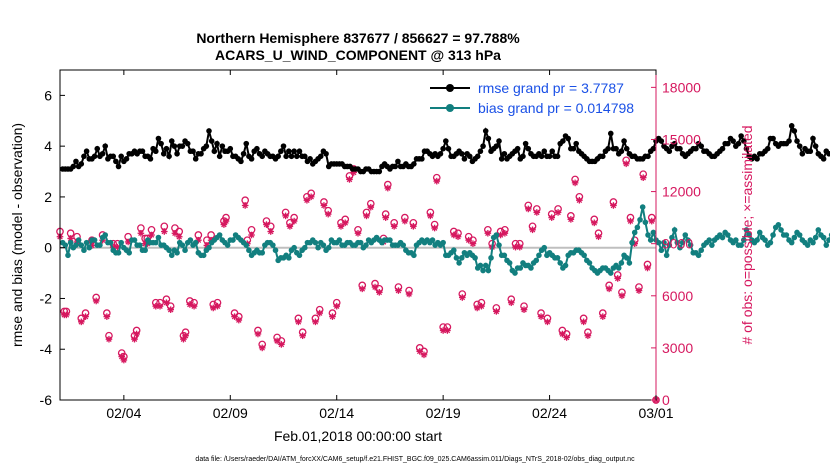 The width and height of the screenshot is (830, 470). Describe the element at coordinates (444, 148) in the screenshot. I see `rmse-series` at that location.